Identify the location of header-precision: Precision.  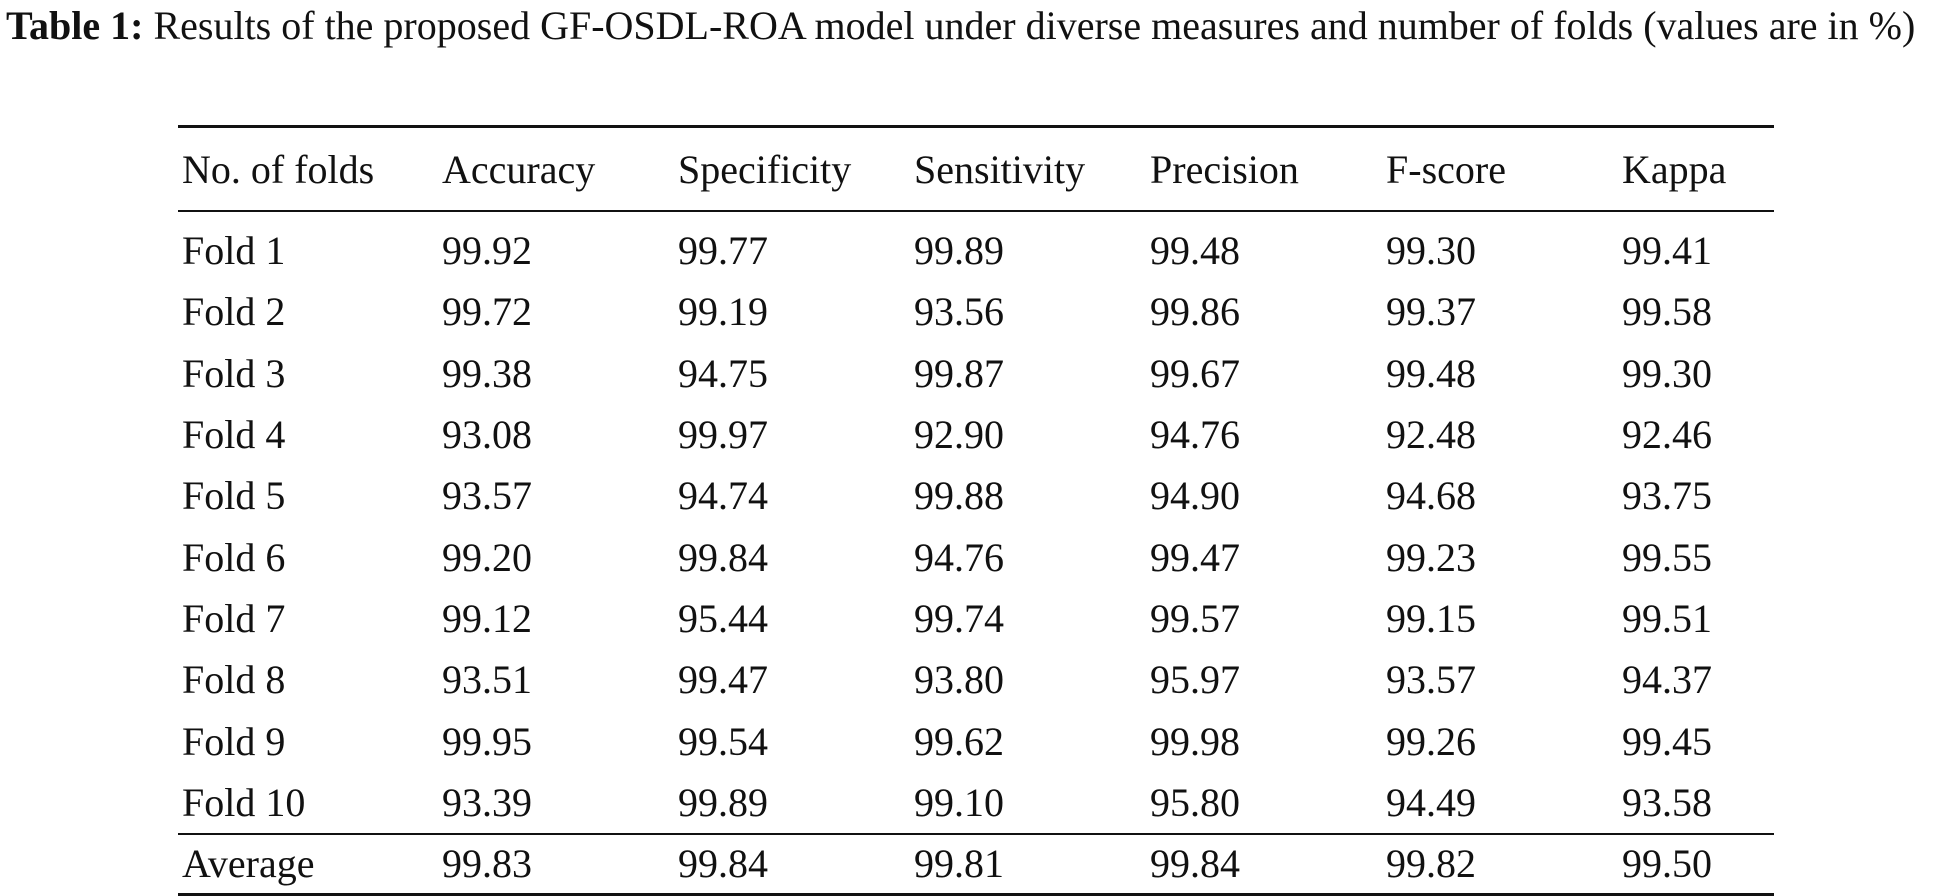
(1224, 169).